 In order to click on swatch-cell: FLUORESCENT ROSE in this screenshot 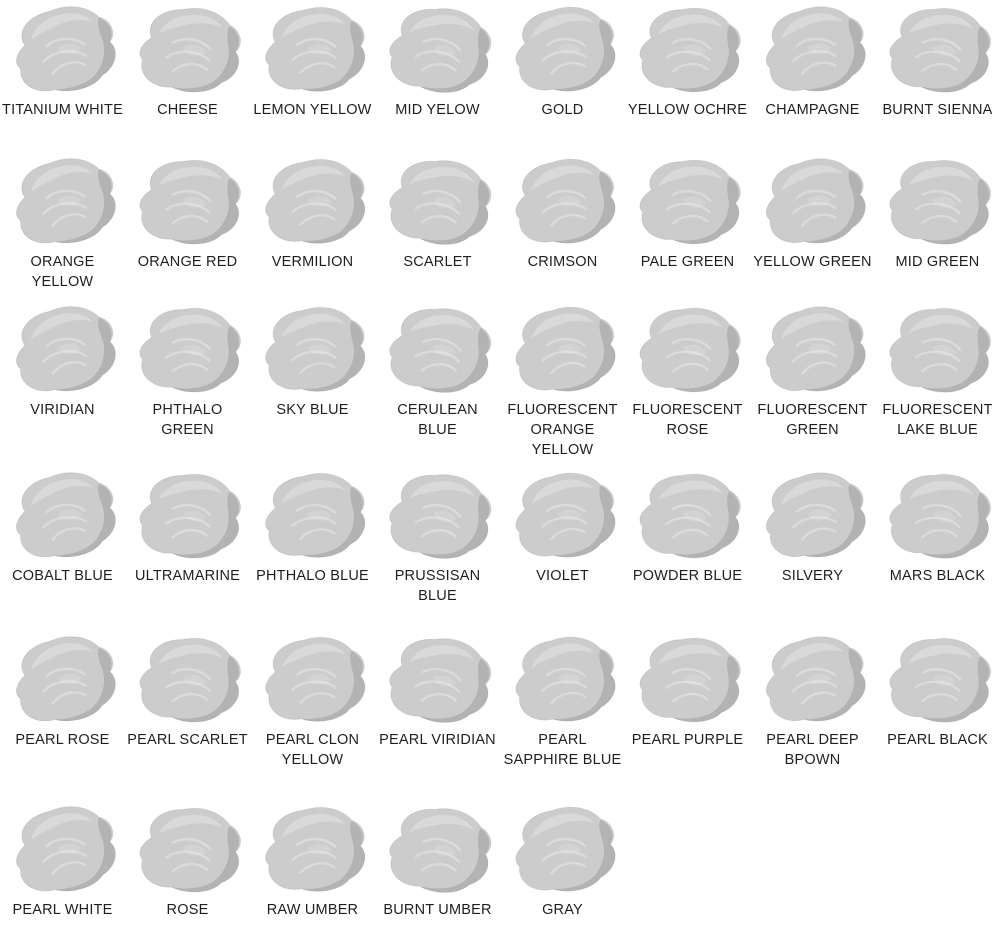, I will do `click(687, 370)`.